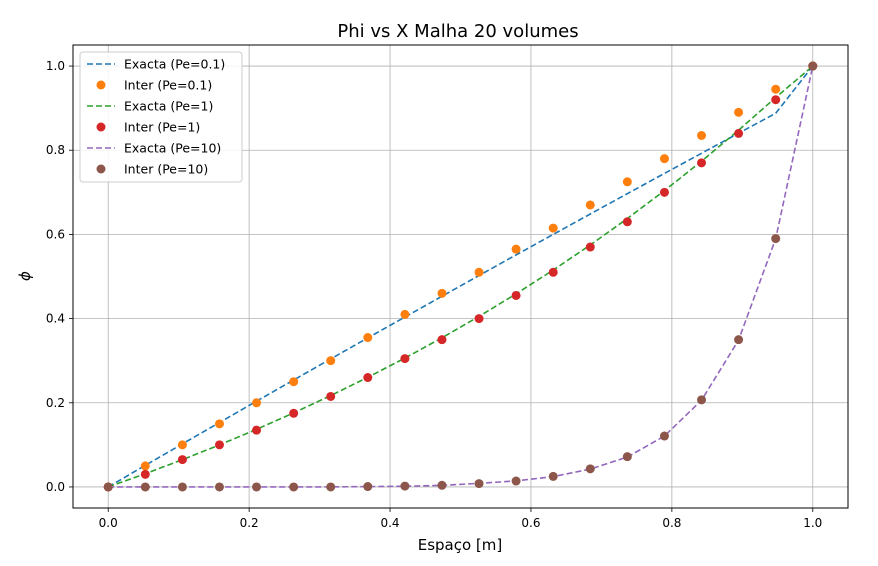 The height and width of the screenshot is (566, 878). I want to click on legend-label: Inter (Pe=10), so click(166, 169).